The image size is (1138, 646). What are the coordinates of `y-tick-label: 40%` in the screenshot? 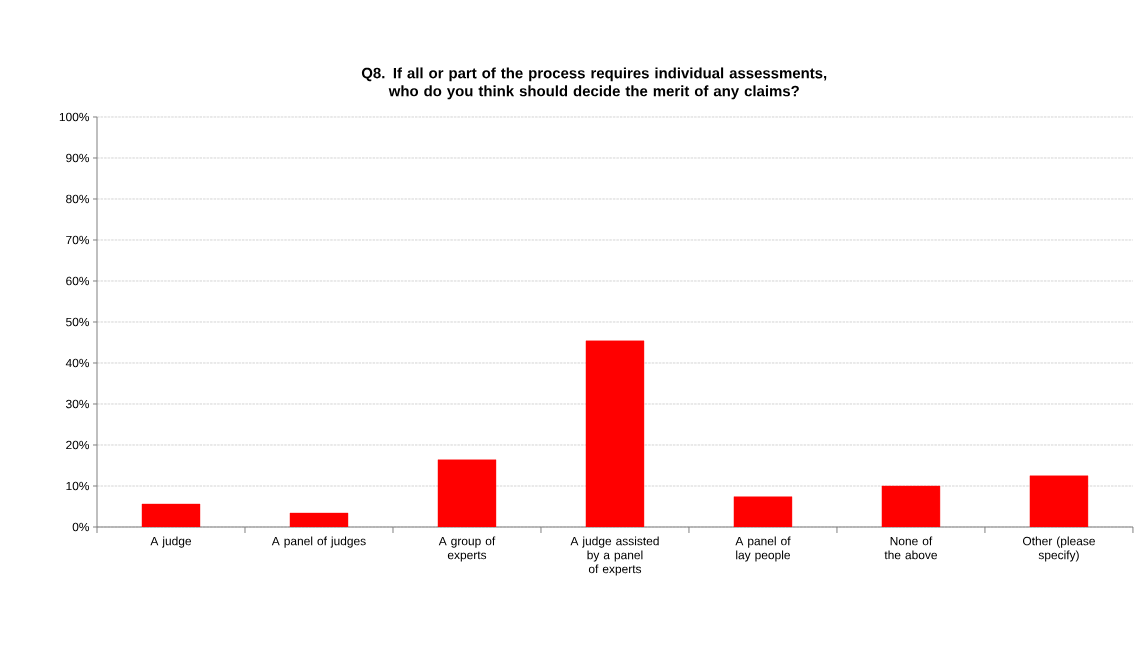 It's located at (77, 363).